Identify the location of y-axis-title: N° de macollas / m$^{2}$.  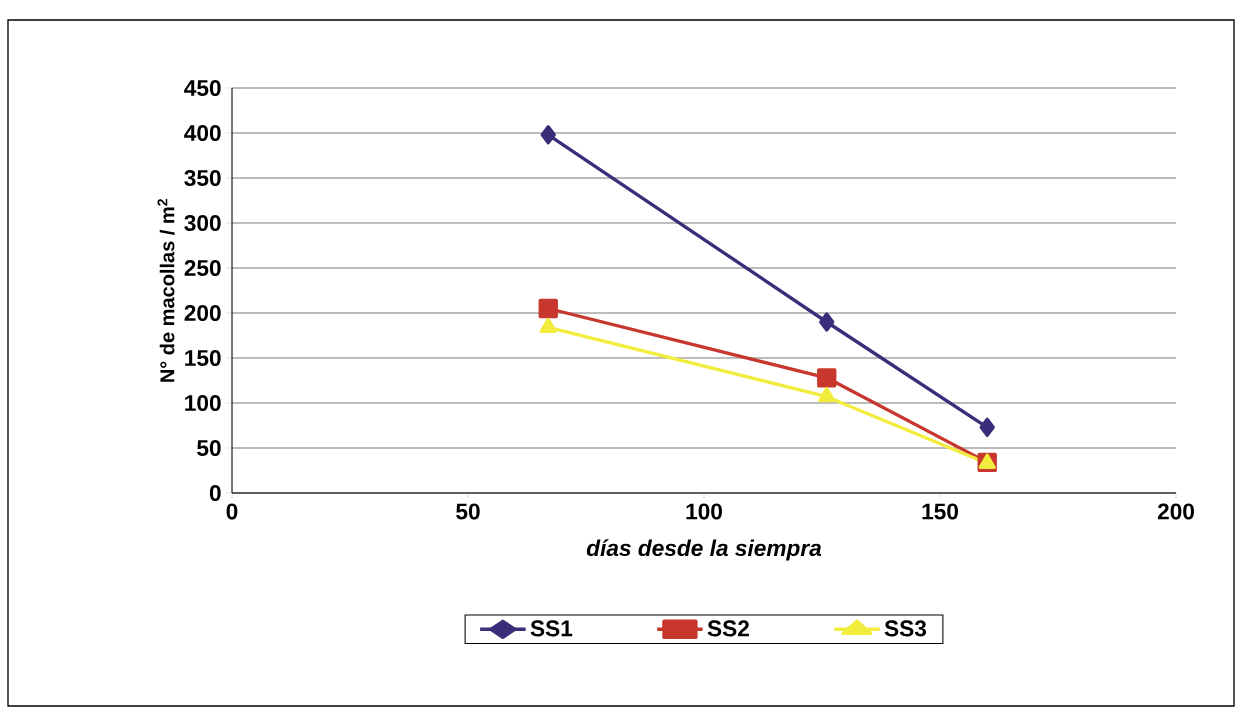
(166, 290).